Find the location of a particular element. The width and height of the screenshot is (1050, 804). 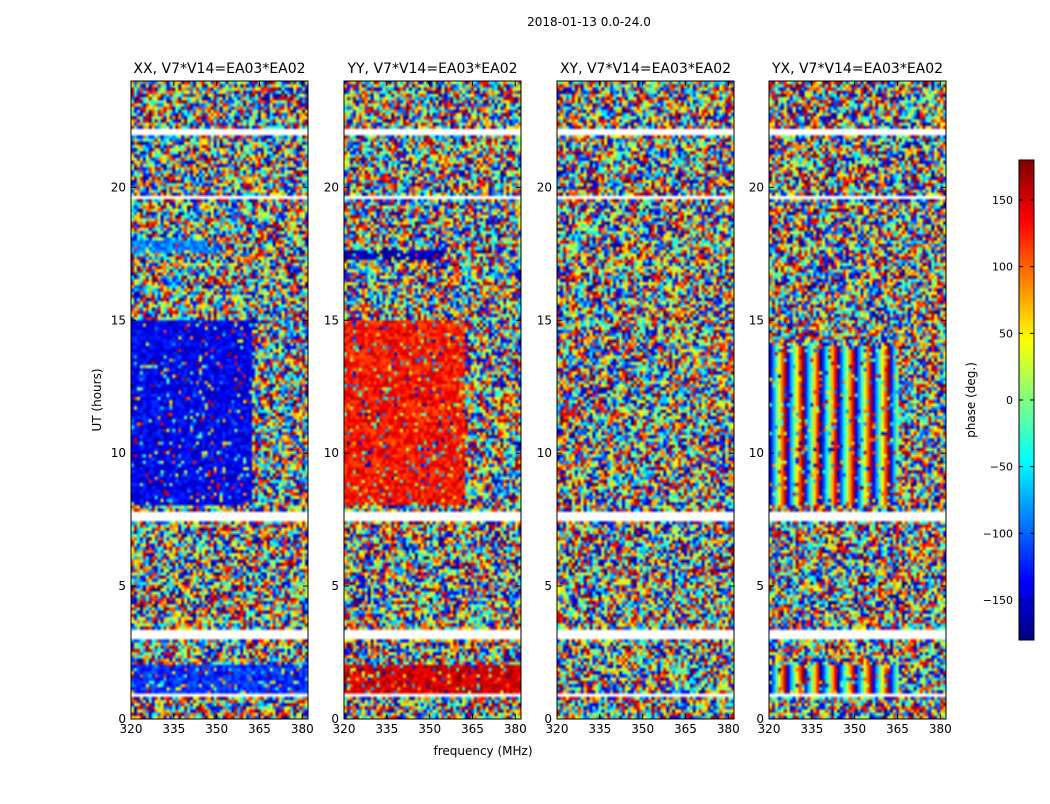

colorbar-tick-label: 150 is located at coordinates (1002, 200).